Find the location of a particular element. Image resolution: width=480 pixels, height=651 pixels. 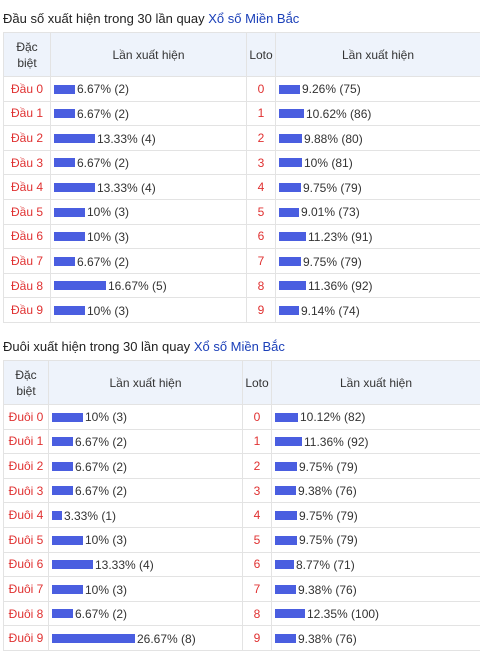

dau-freq2-cell: 9.14% (74) is located at coordinates (378, 310).